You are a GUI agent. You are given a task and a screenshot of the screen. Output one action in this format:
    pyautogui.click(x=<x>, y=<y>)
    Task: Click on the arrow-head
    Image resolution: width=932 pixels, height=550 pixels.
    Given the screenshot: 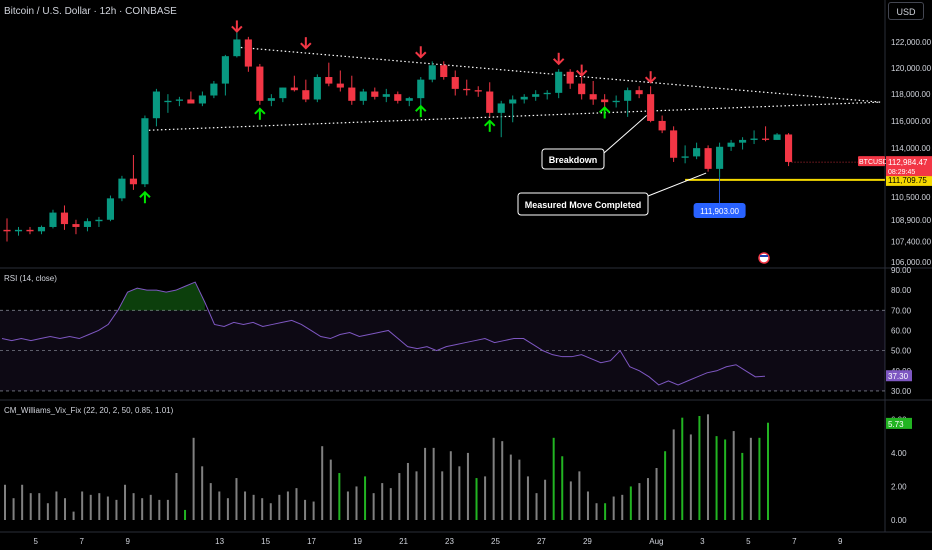 What is the action you would take?
    pyautogui.click(x=604, y=110)
    